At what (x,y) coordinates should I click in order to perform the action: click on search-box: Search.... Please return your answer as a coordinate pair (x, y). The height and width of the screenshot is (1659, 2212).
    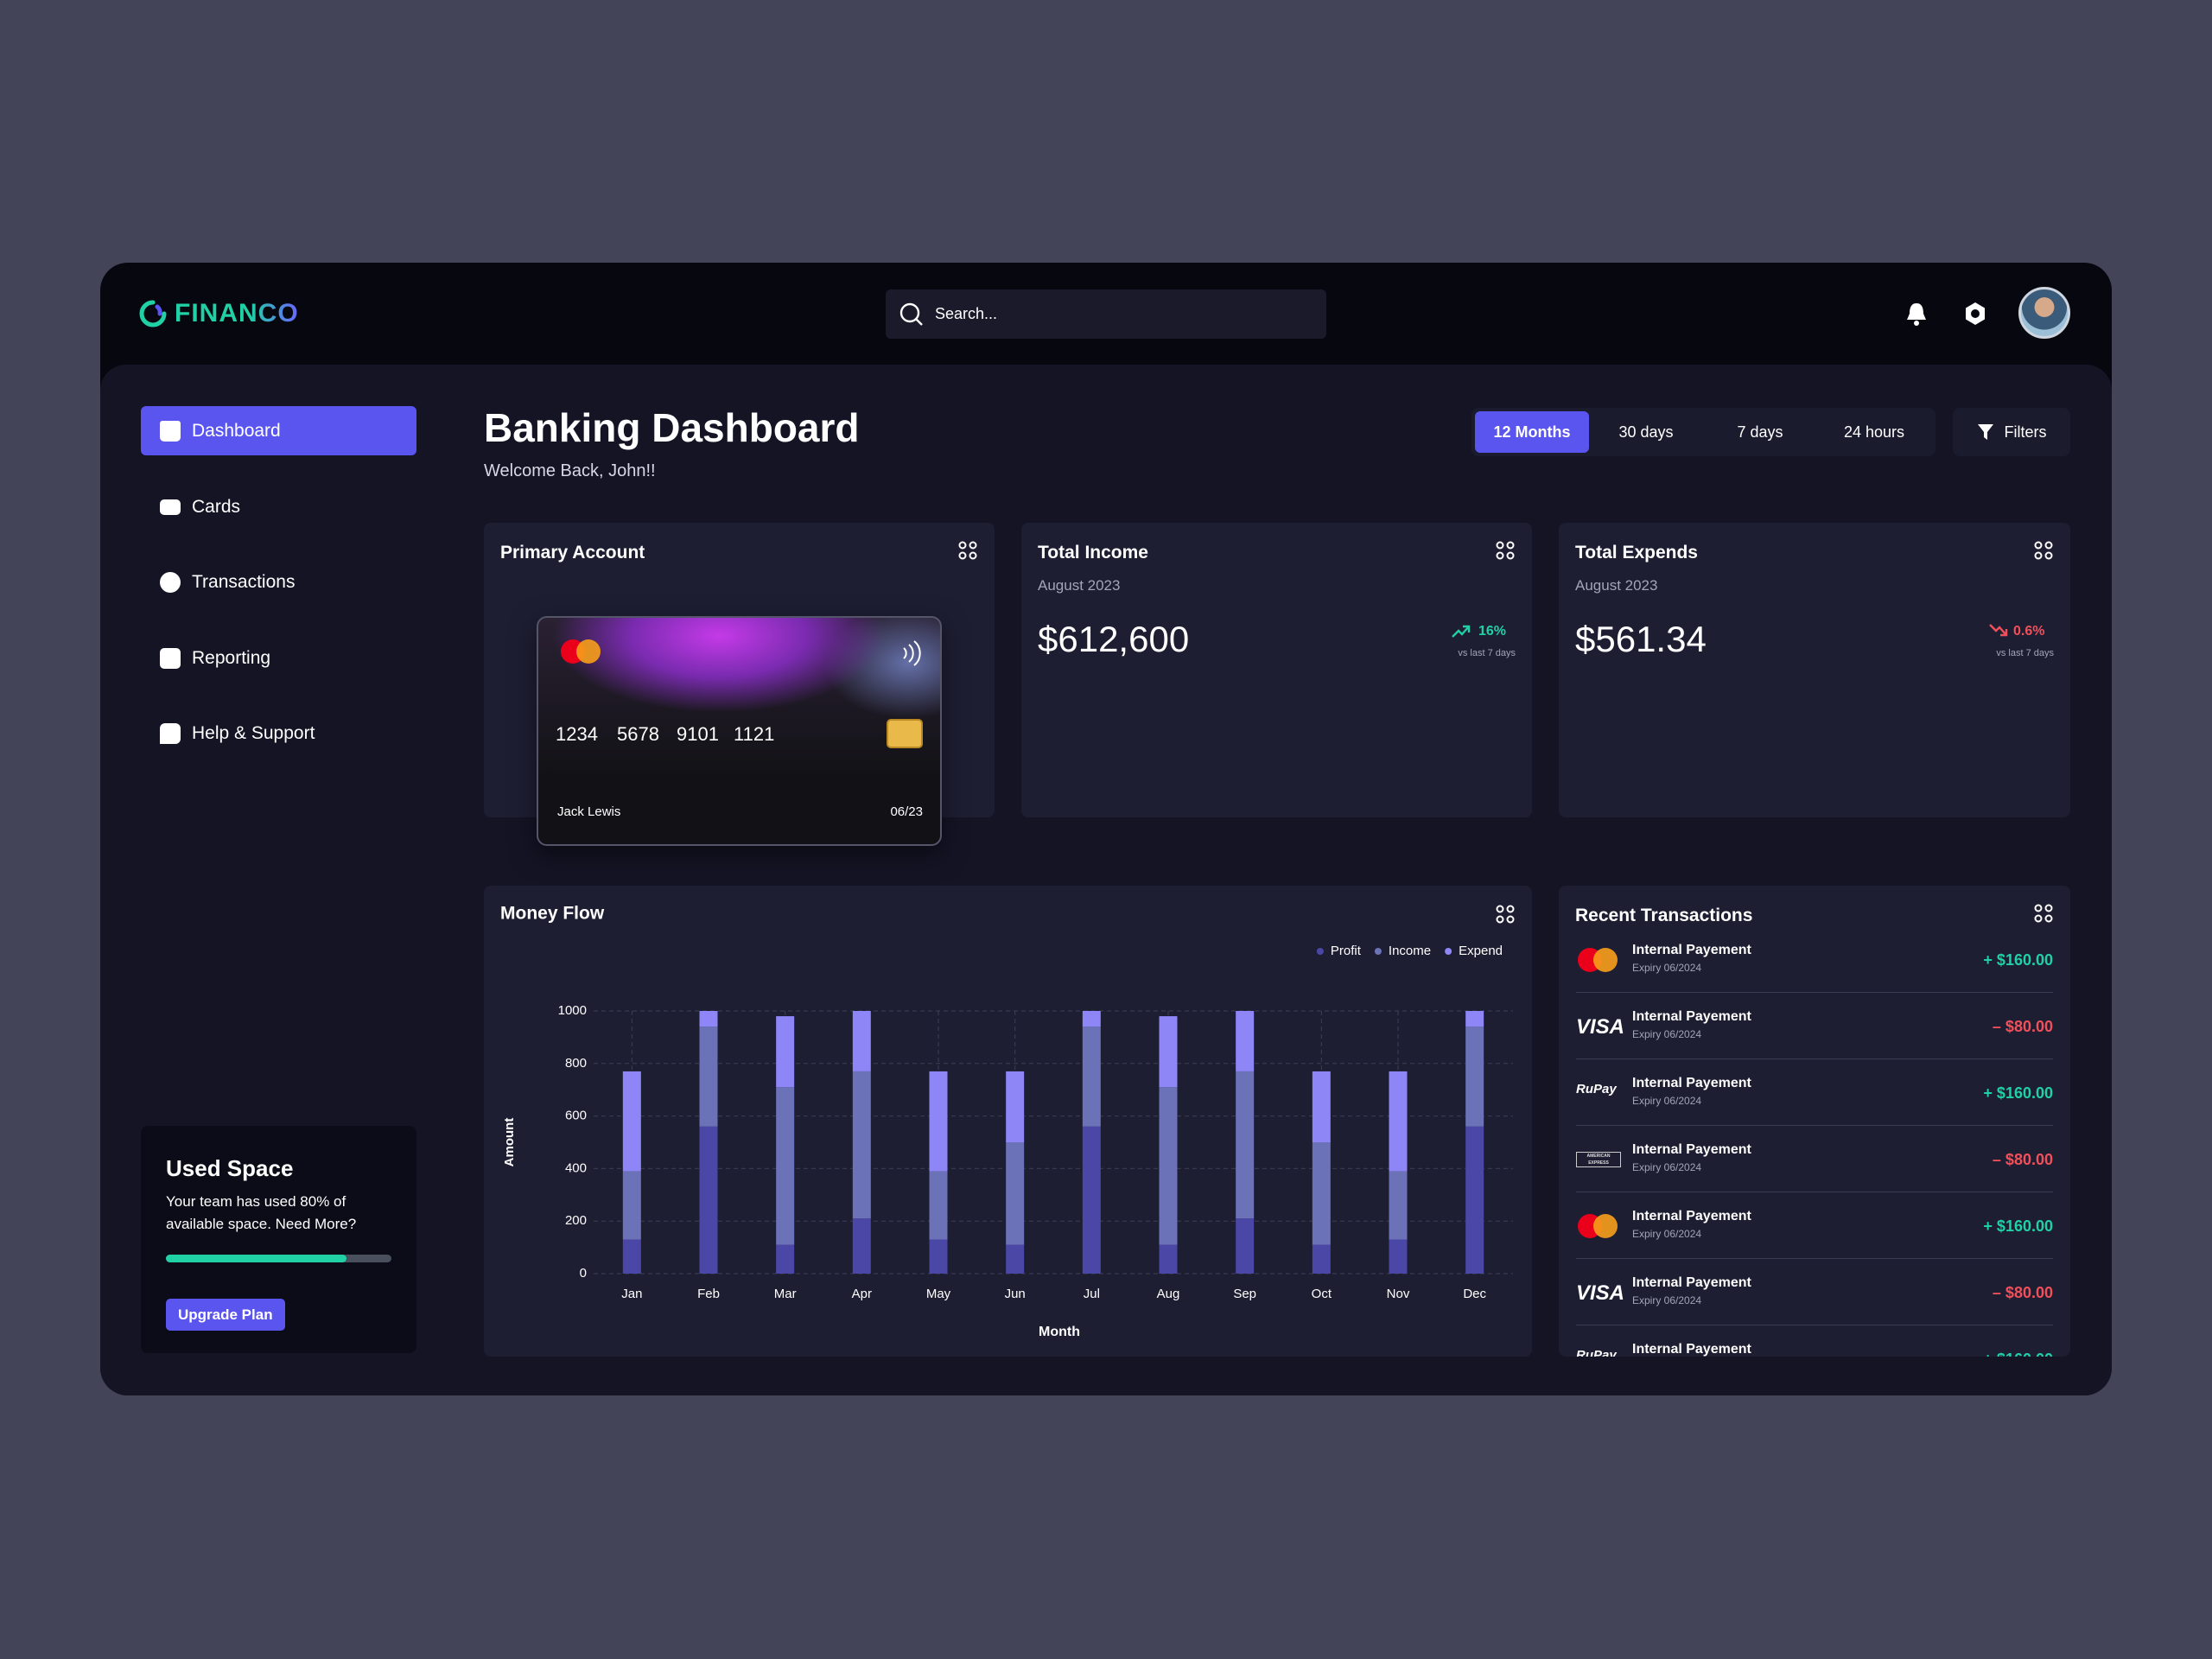
    Looking at the image, I should click on (1106, 314).